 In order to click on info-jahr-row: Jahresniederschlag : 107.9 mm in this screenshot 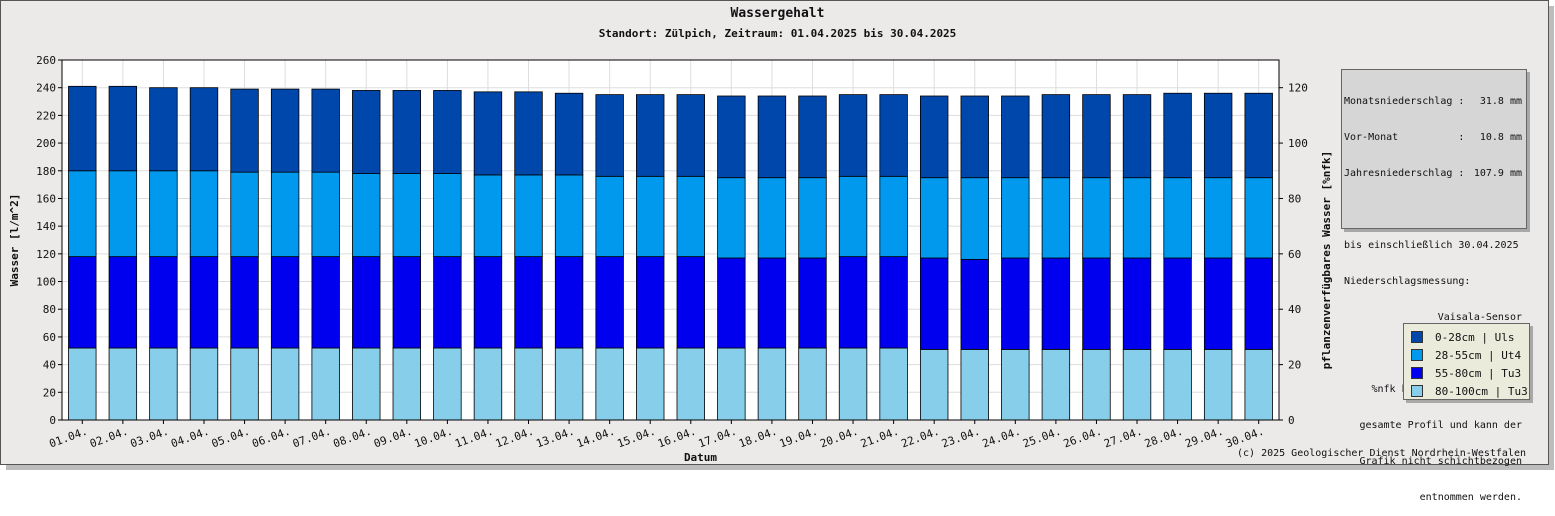, I will do `click(1434, 174)`.